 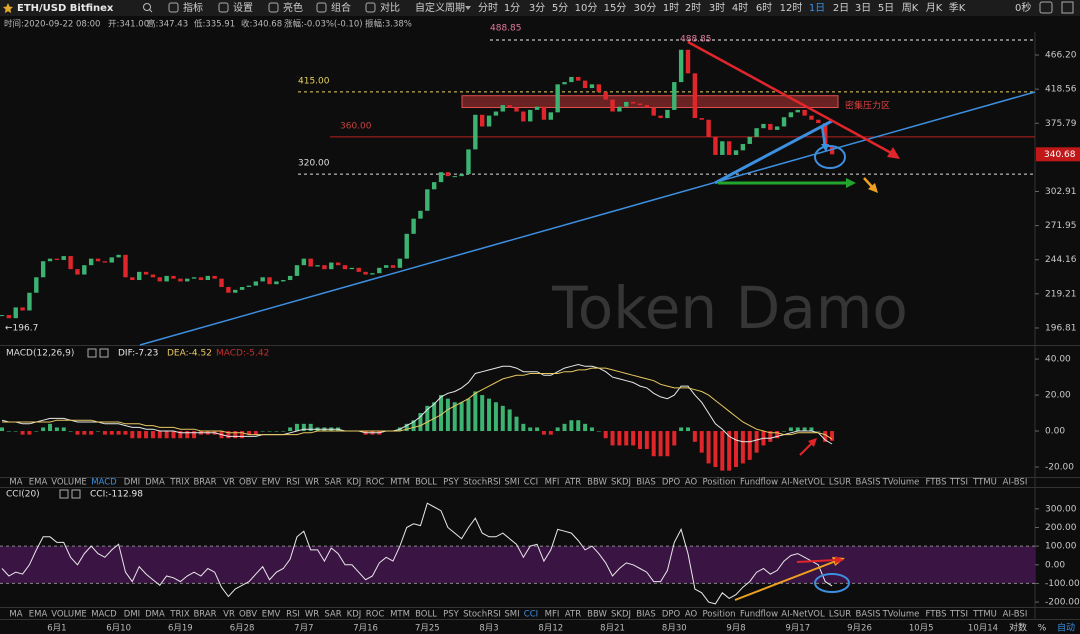 I want to click on period-button: 15分, so click(x=615, y=8).